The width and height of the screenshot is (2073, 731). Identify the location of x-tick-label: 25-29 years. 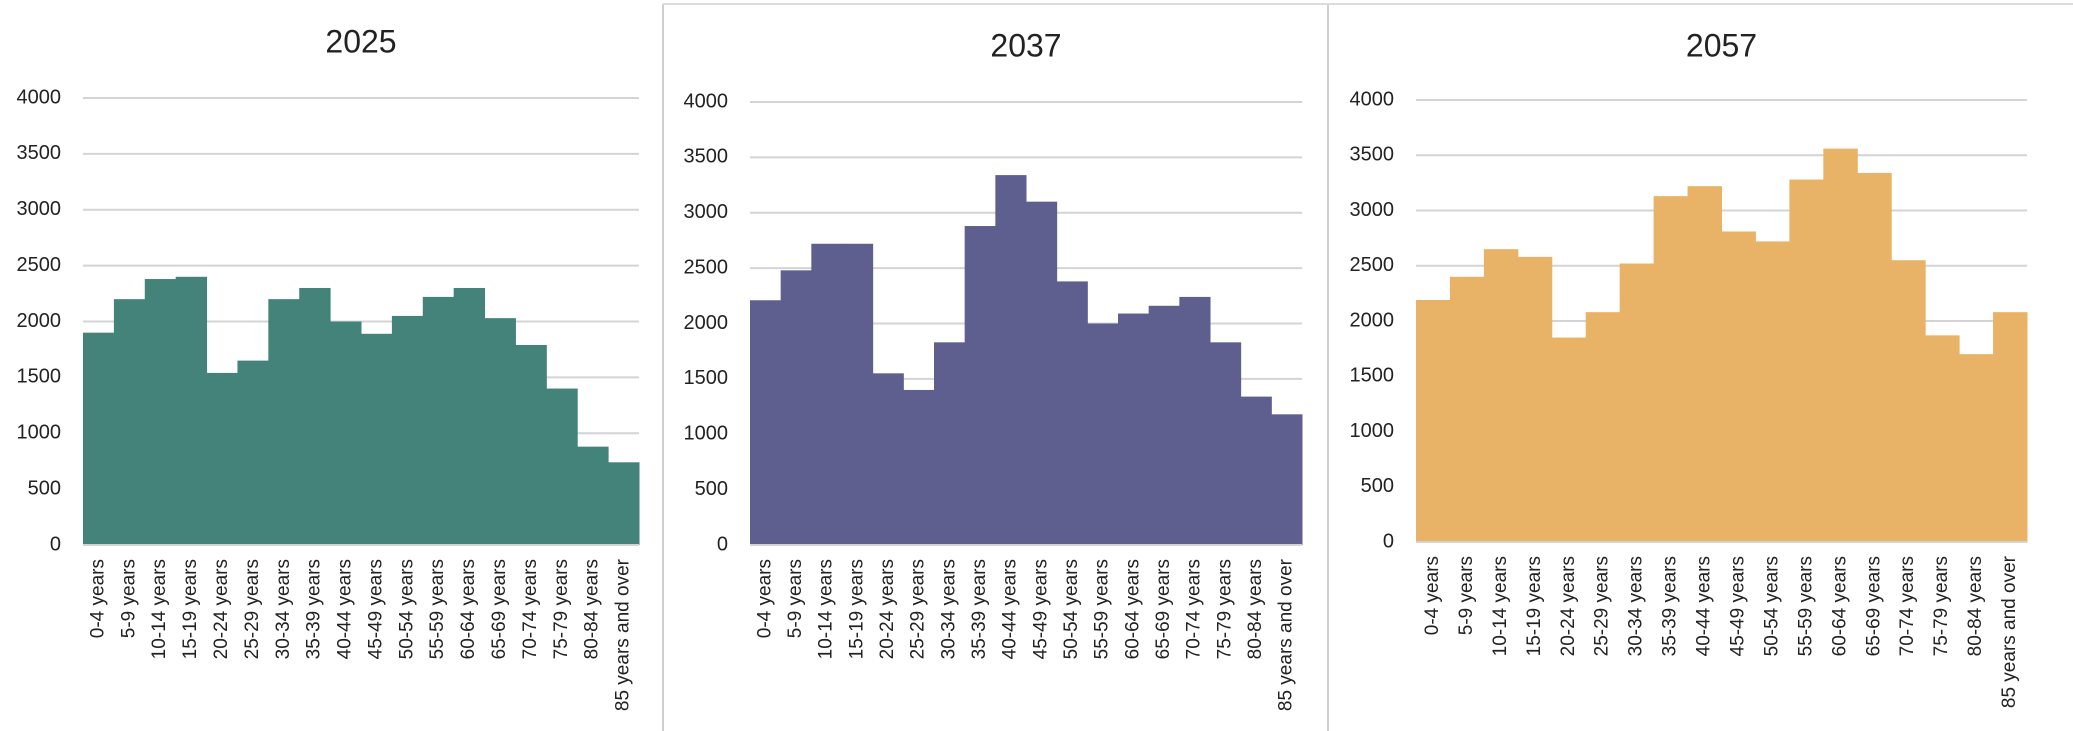
(1602, 606).